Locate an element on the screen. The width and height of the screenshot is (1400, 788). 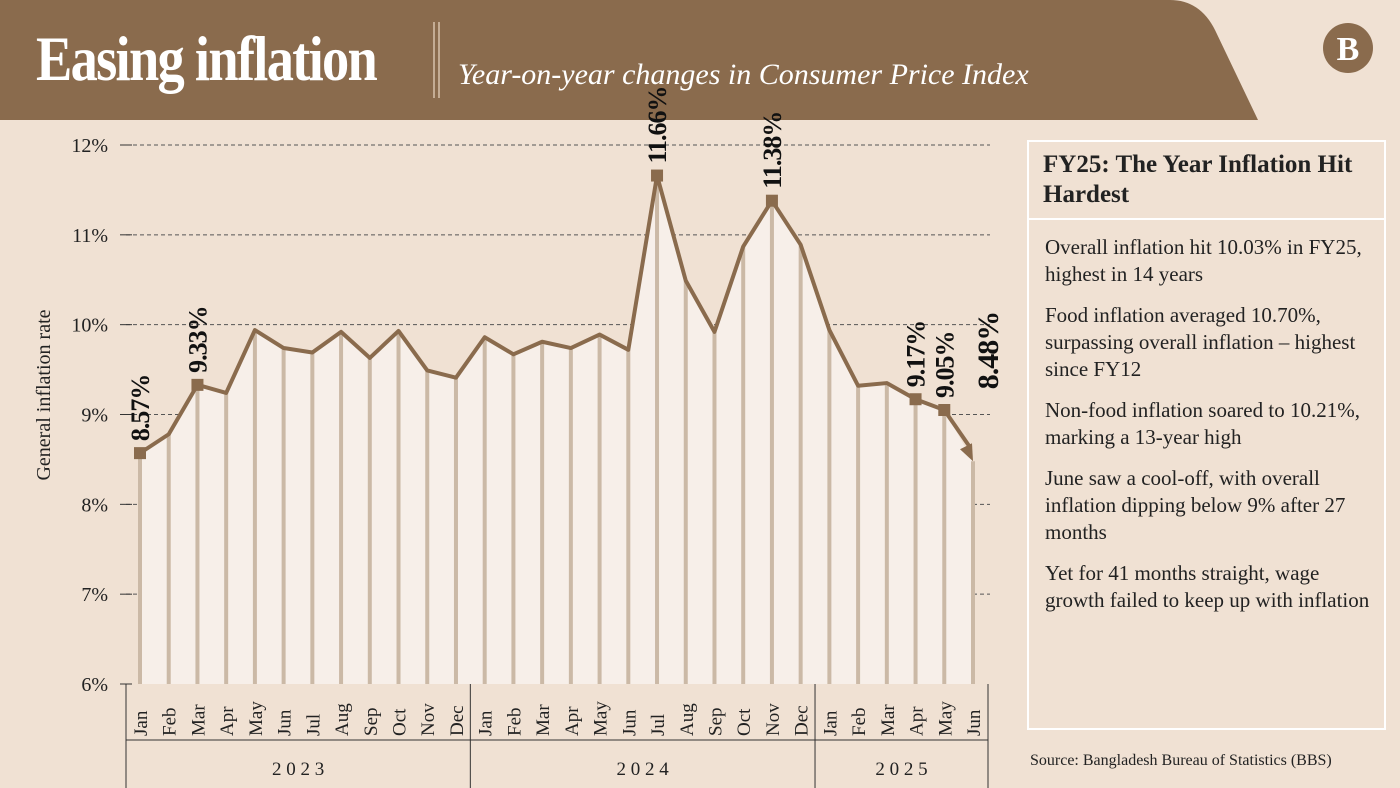
arrow-head-icon is located at coordinates (966, 452).